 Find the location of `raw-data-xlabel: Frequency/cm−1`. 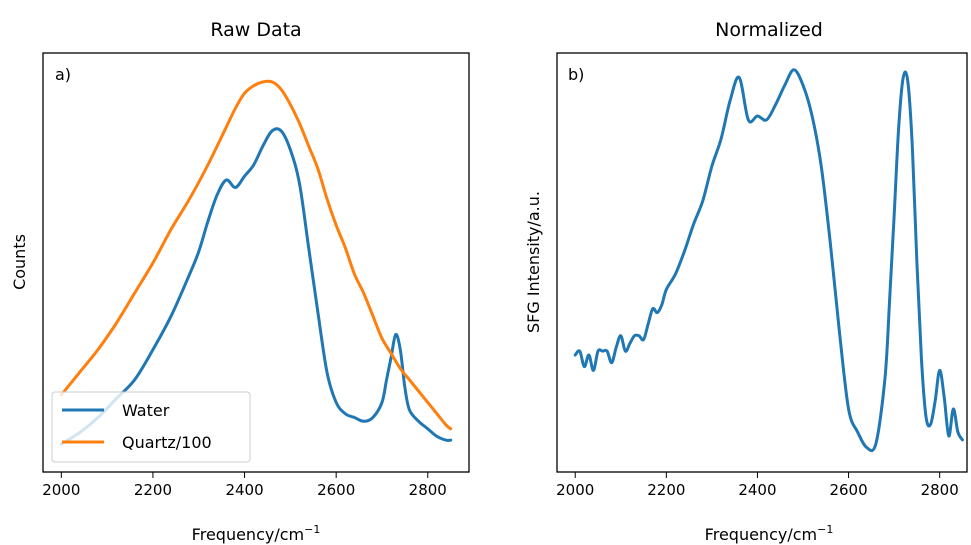

raw-data-xlabel: Frequency/cm−1 is located at coordinates (256, 533).